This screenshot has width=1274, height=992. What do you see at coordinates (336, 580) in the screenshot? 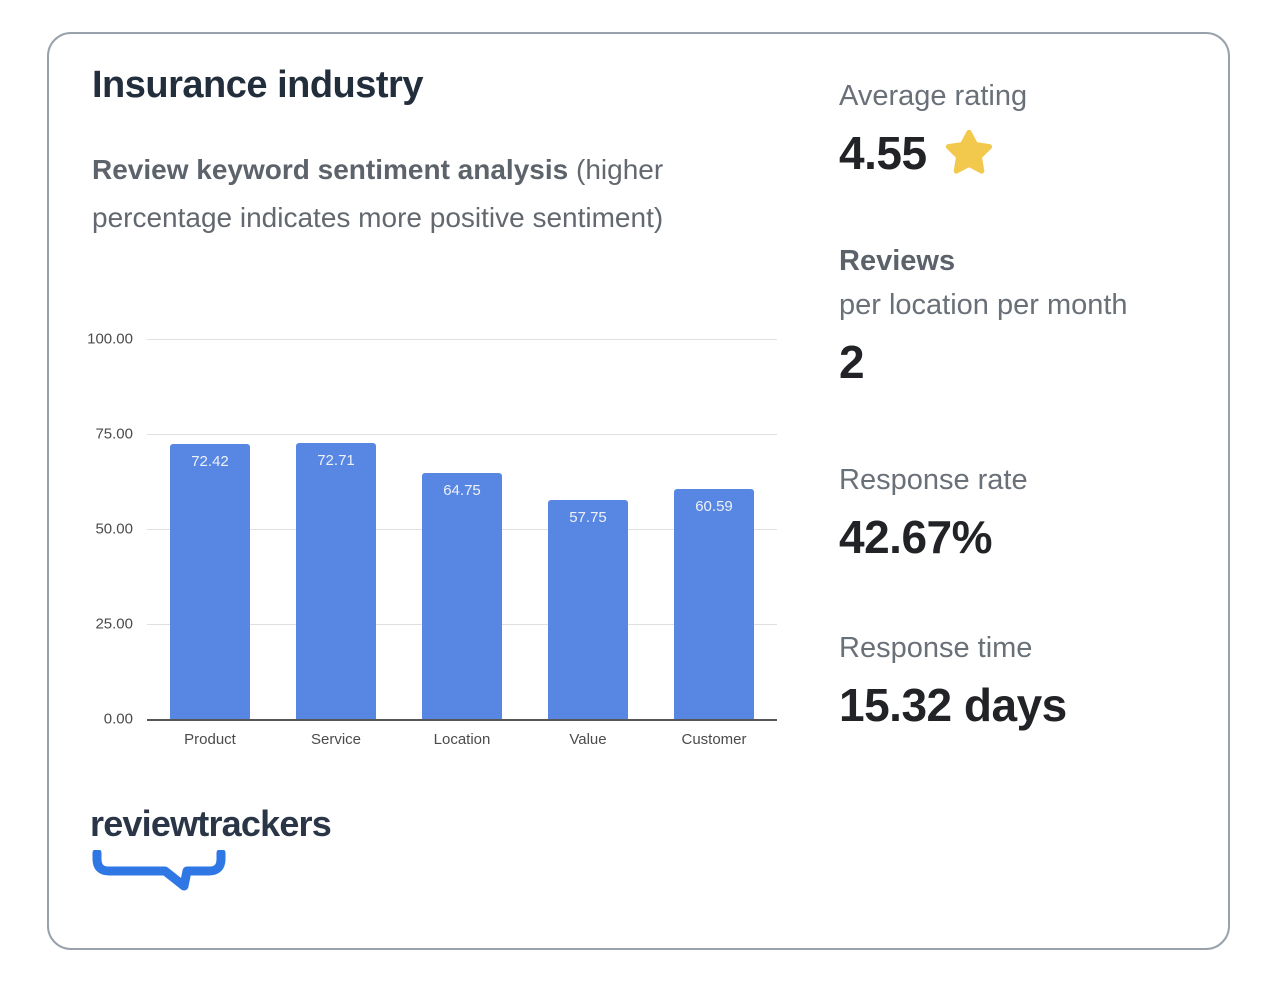
I see `bar-service: 72.71` at bounding box center [336, 580].